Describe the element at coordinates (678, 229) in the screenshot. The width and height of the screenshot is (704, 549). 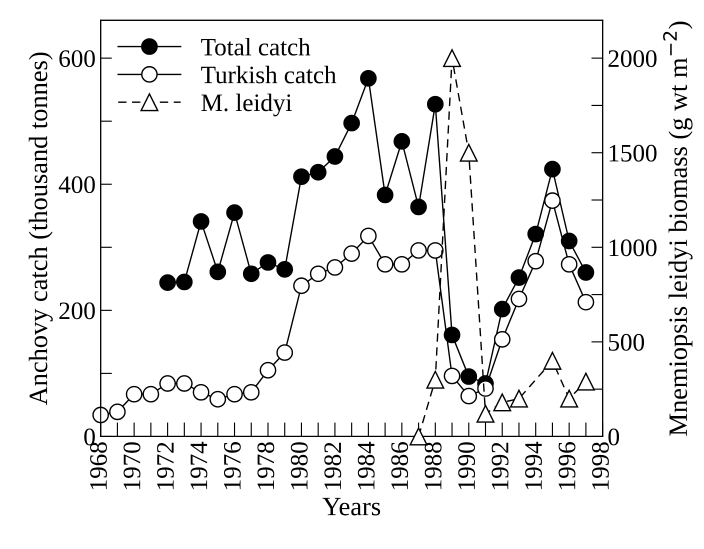
I see `y2-axis-title: Mnemiopsis leidyi biomass (g wt m$^{−2}$)` at that location.